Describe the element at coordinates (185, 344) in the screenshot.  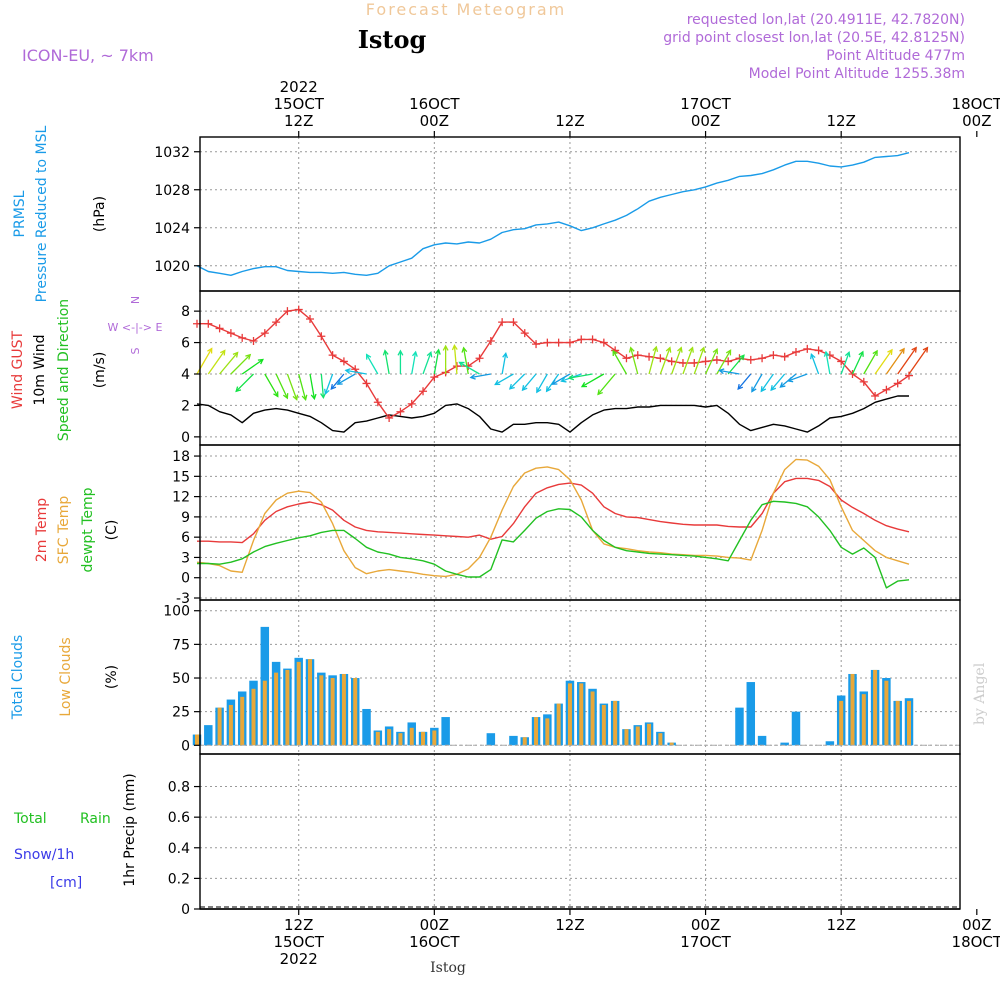
I see `wind-ytick-label: 6` at that location.